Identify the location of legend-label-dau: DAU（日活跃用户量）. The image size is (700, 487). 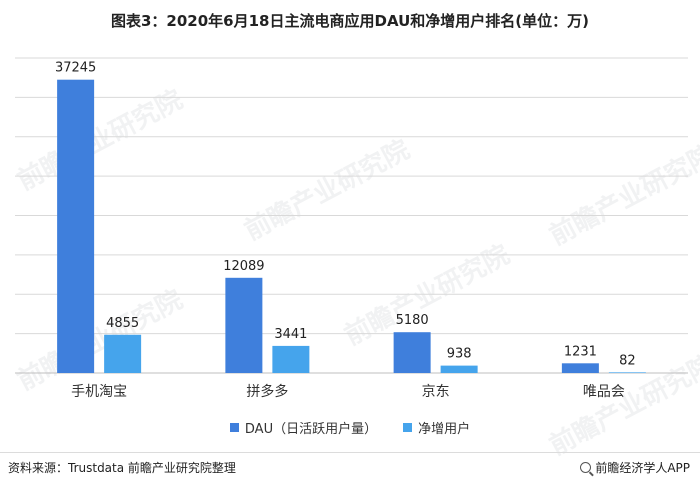
(311, 429).